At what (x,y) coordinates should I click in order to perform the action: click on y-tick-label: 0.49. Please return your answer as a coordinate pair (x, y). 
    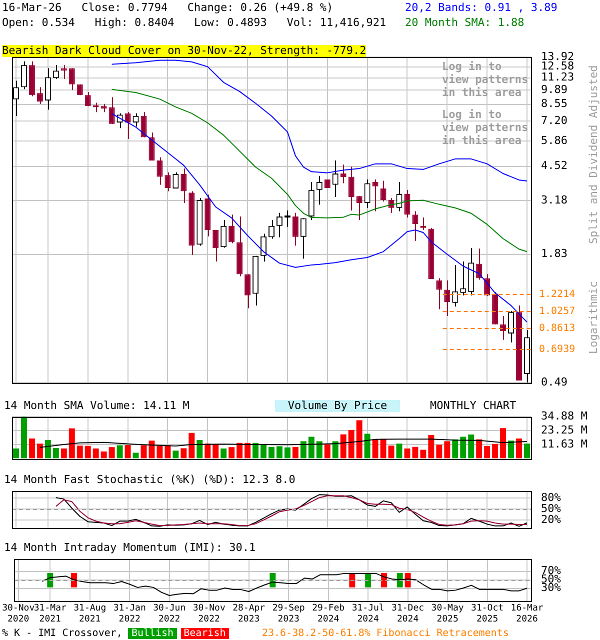
    Looking at the image, I should click on (554, 381).